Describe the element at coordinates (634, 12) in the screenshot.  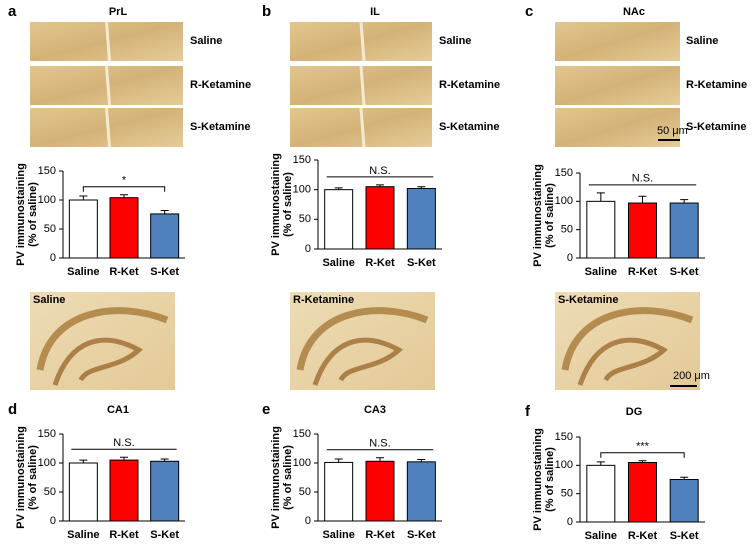
I see `chart-title: NAc` at that location.